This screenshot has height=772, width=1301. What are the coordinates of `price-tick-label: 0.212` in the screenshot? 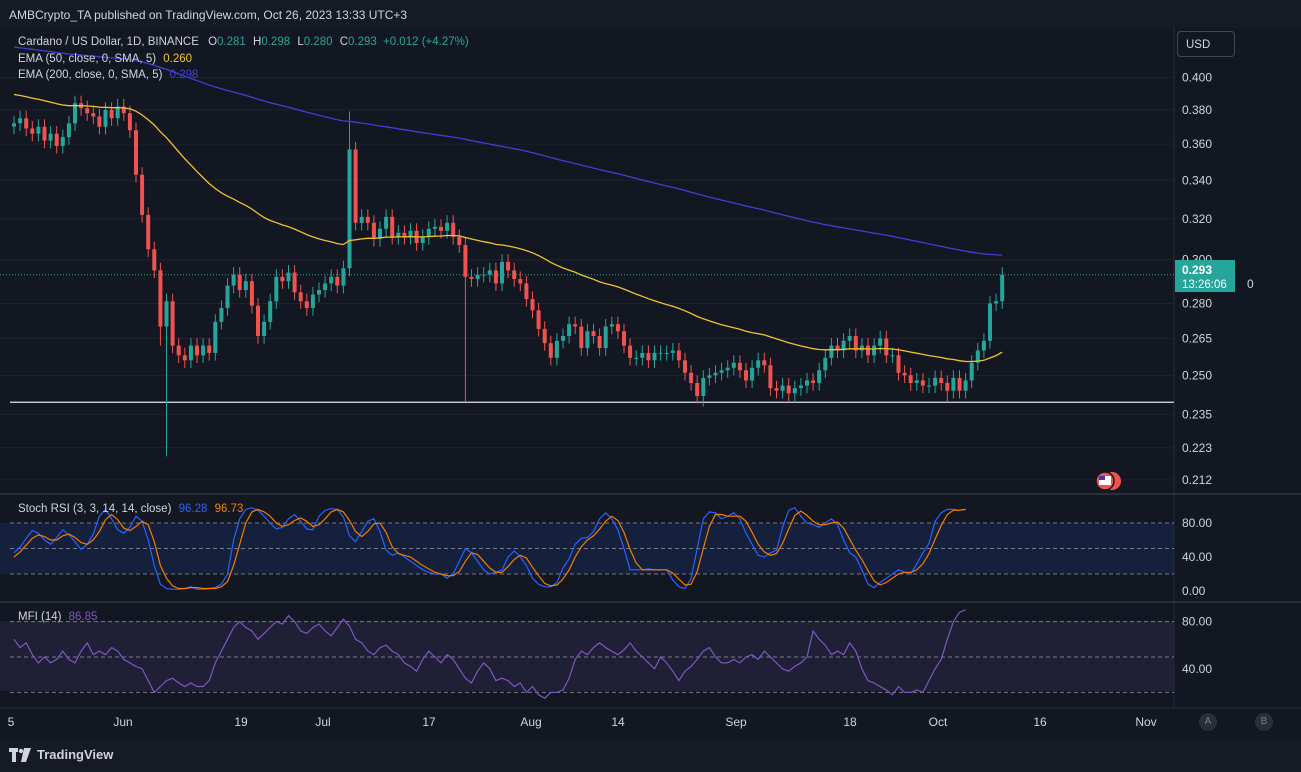 It's located at (1197, 480).